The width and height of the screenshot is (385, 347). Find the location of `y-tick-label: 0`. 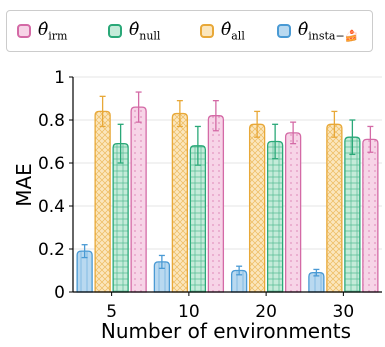

y-tick-label: 0 is located at coordinates (59, 293).